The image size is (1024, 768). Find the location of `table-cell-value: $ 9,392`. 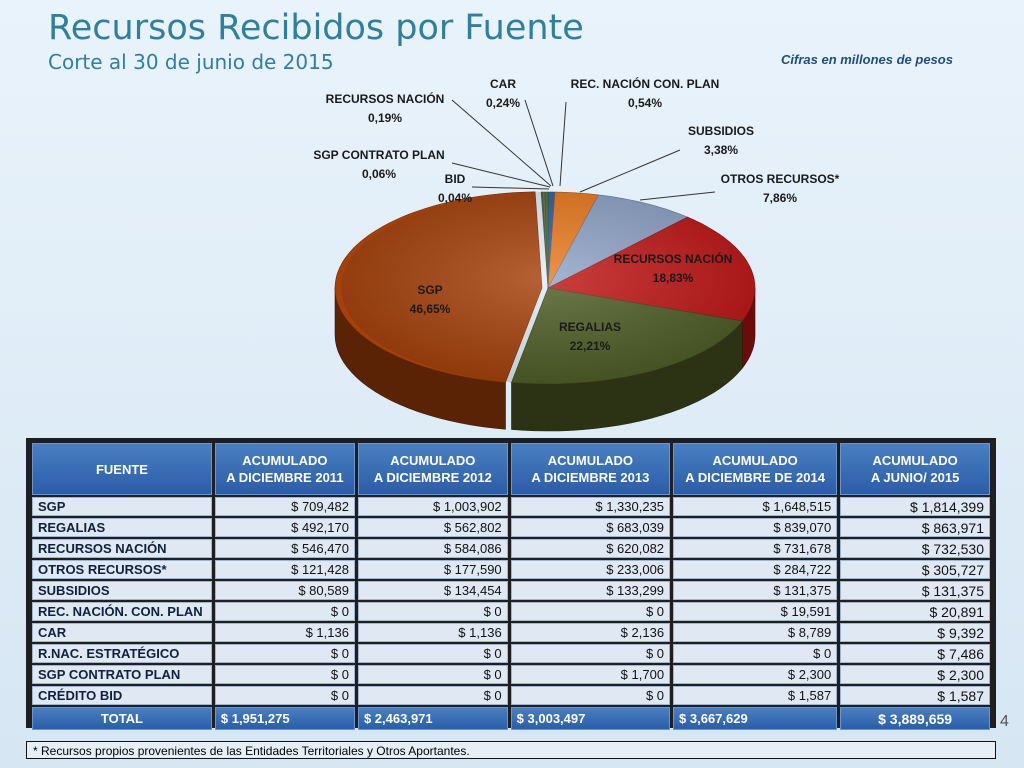

table-cell-value: $ 9,392 is located at coordinates (915, 632).